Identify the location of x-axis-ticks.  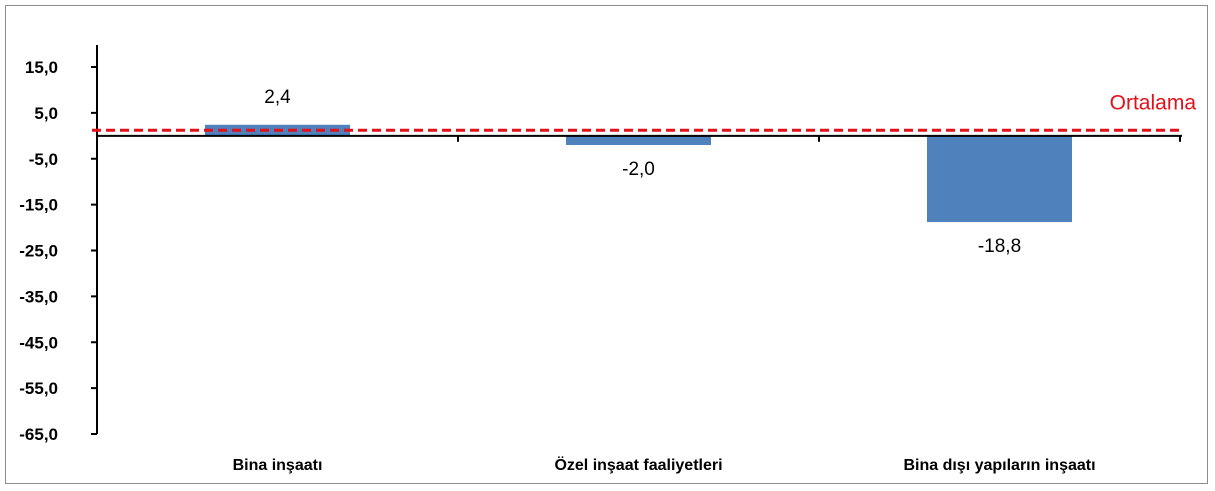
(819, 138).